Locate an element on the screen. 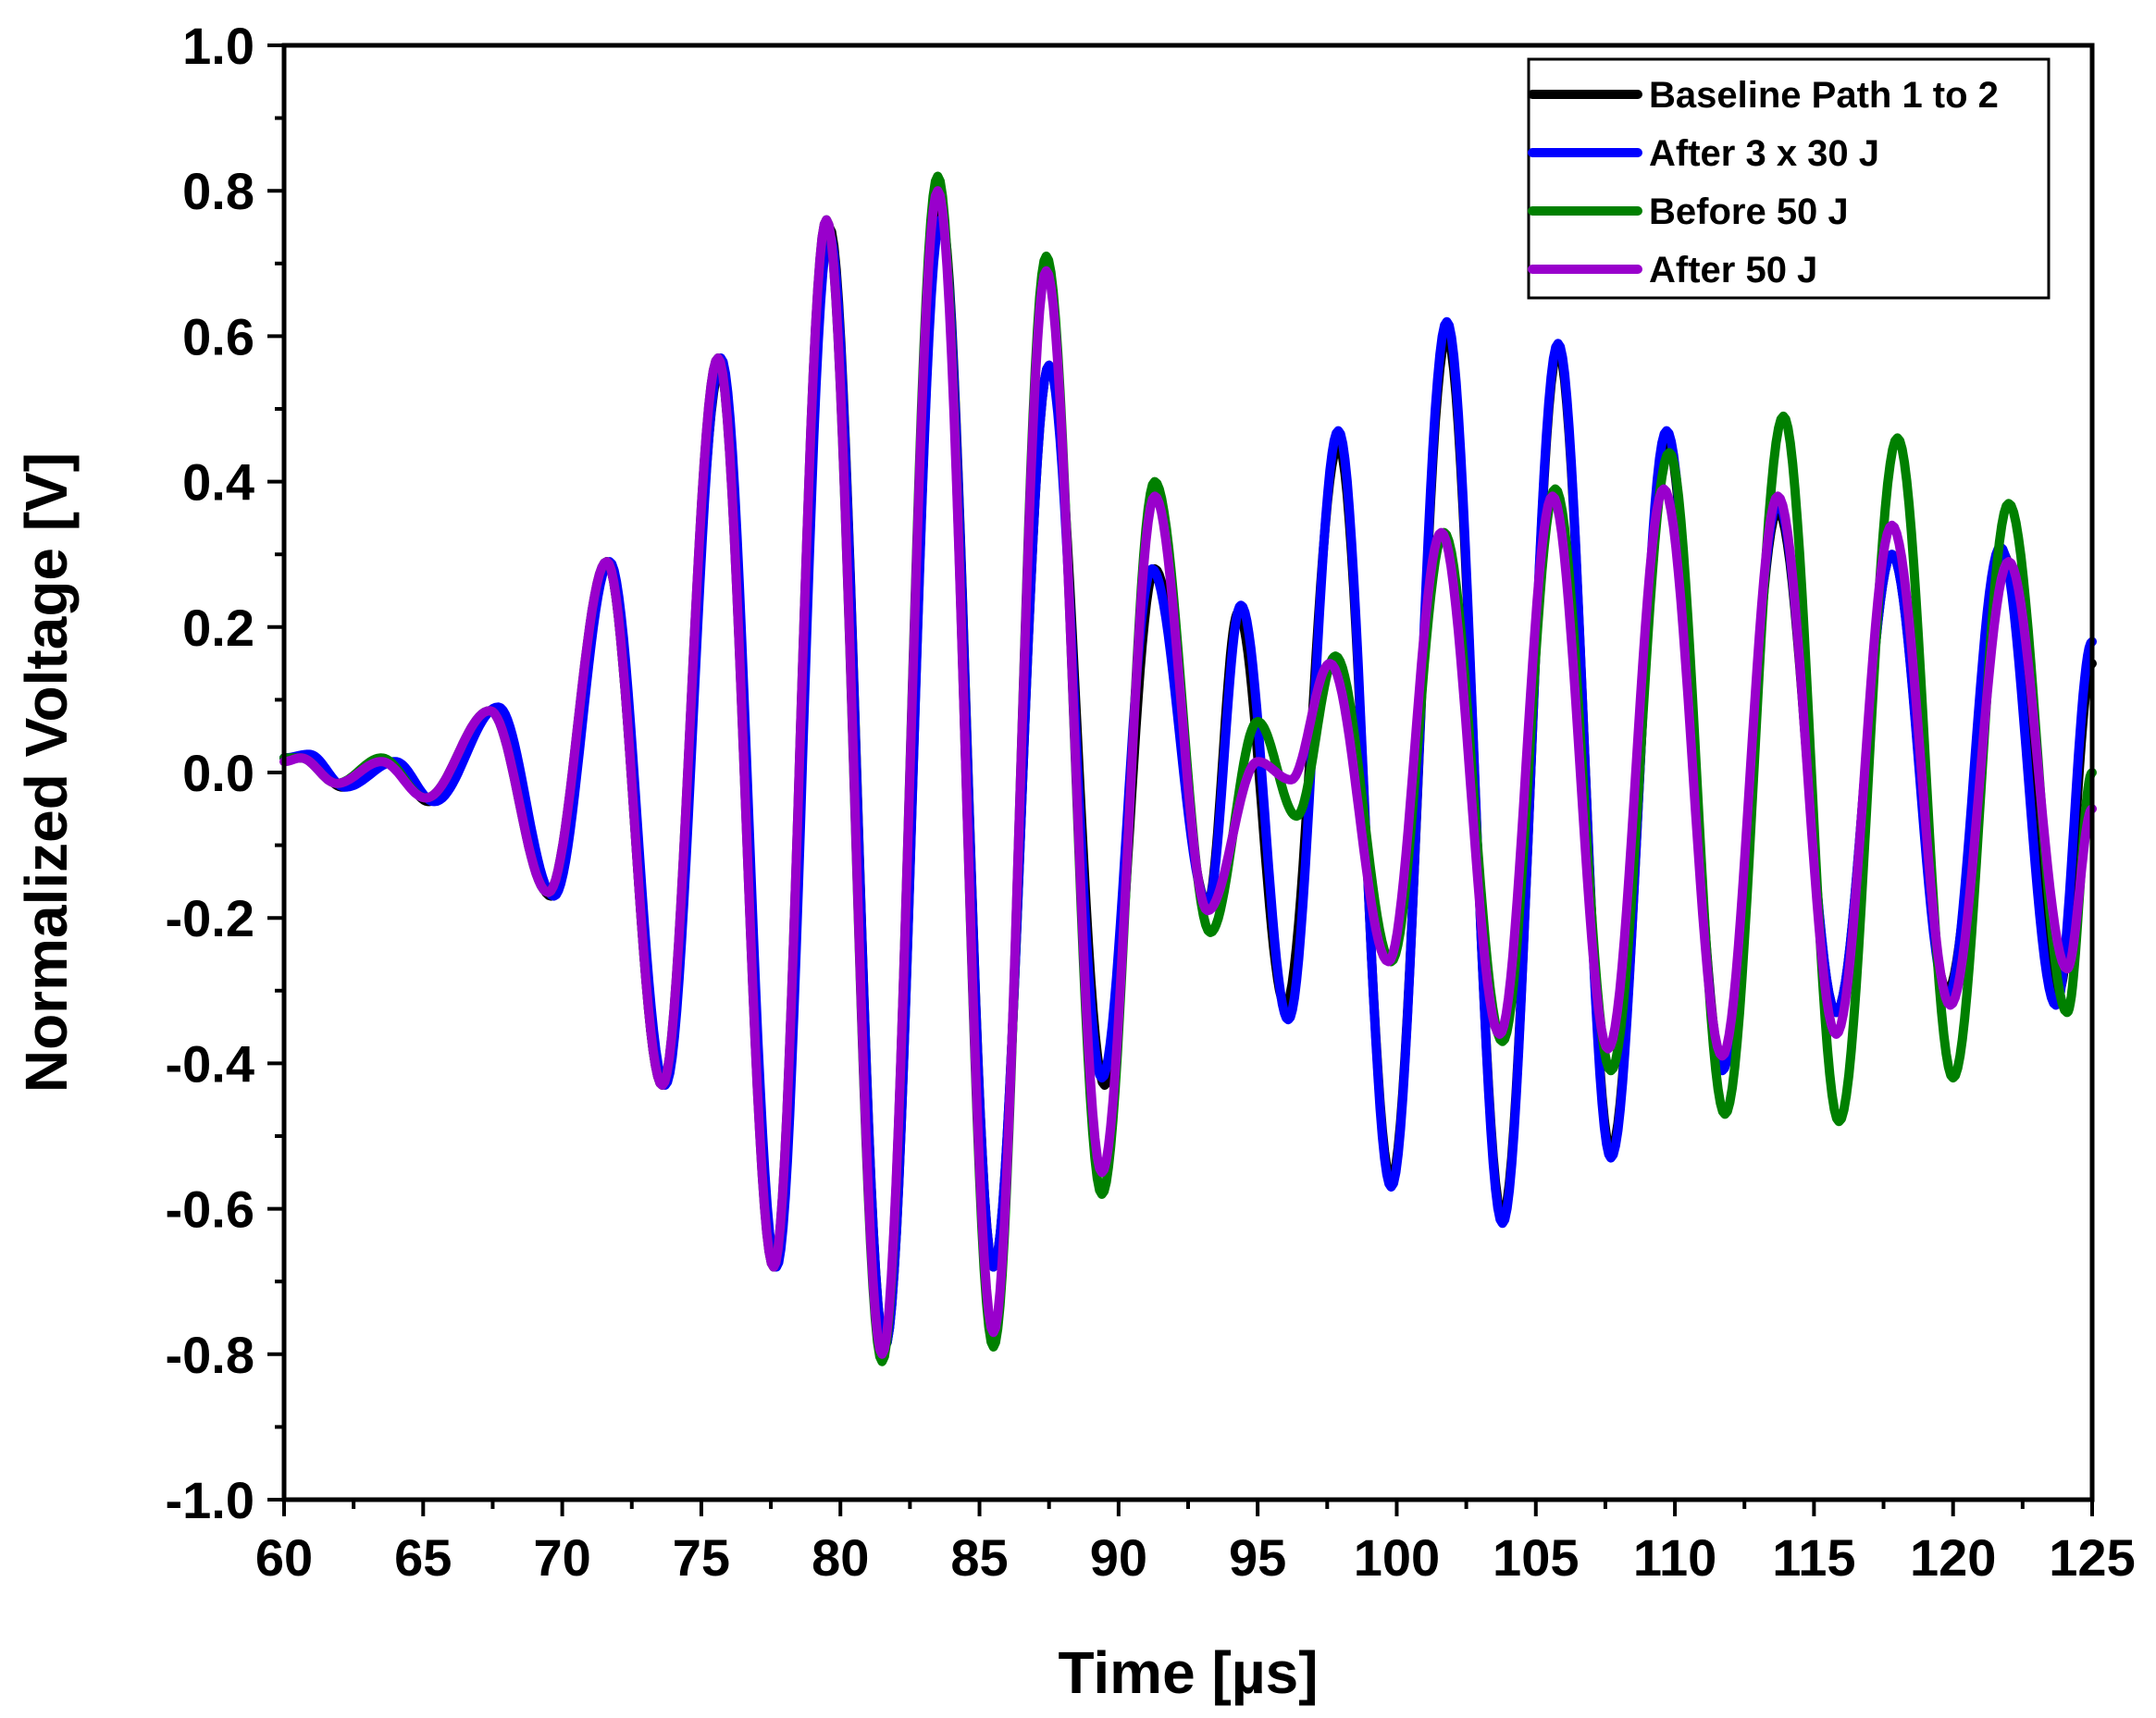  y-tick-label: 1.0 is located at coordinates (218, 46).